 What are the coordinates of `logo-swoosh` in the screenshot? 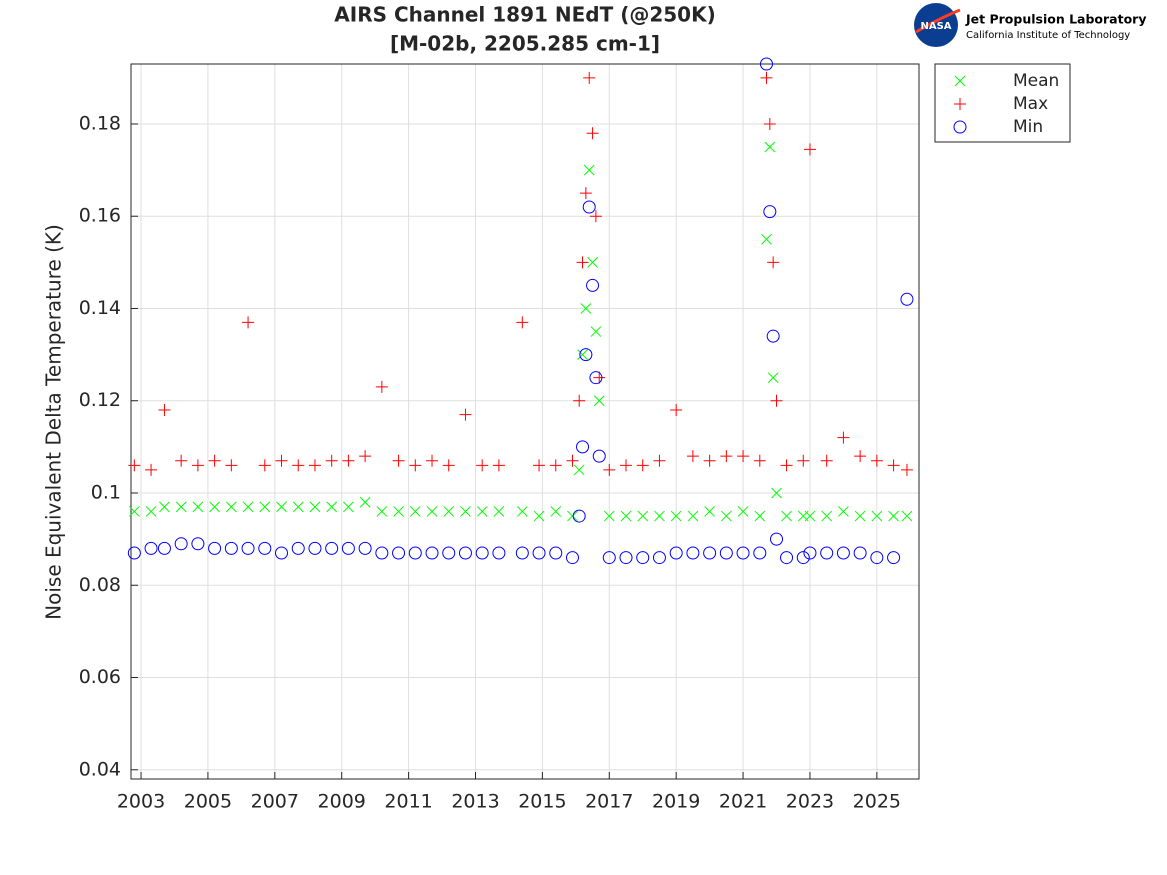 It's located at (938, 21).